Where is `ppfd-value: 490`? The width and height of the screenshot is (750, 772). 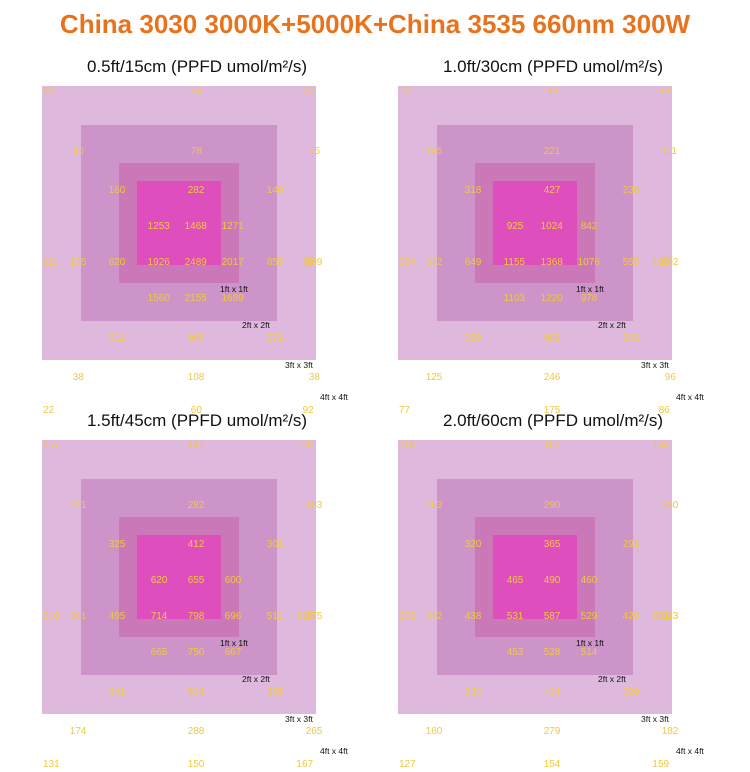 ppfd-value: 490 is located at coordinates (552, 580).